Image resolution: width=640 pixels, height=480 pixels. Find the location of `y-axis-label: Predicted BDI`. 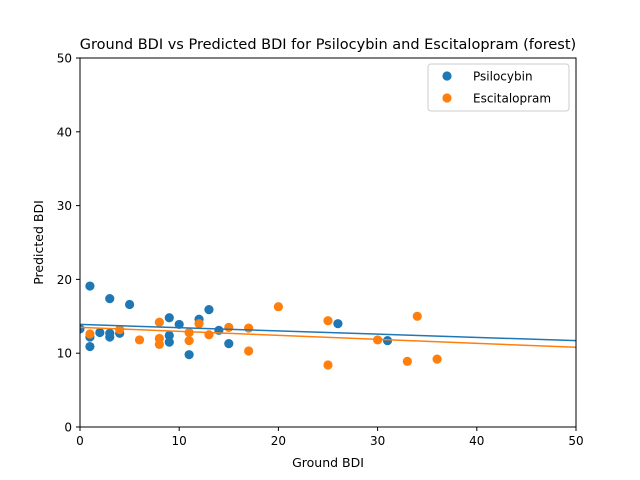

y-axis-label: Predicted BDI is located at coordinates (38, 242).